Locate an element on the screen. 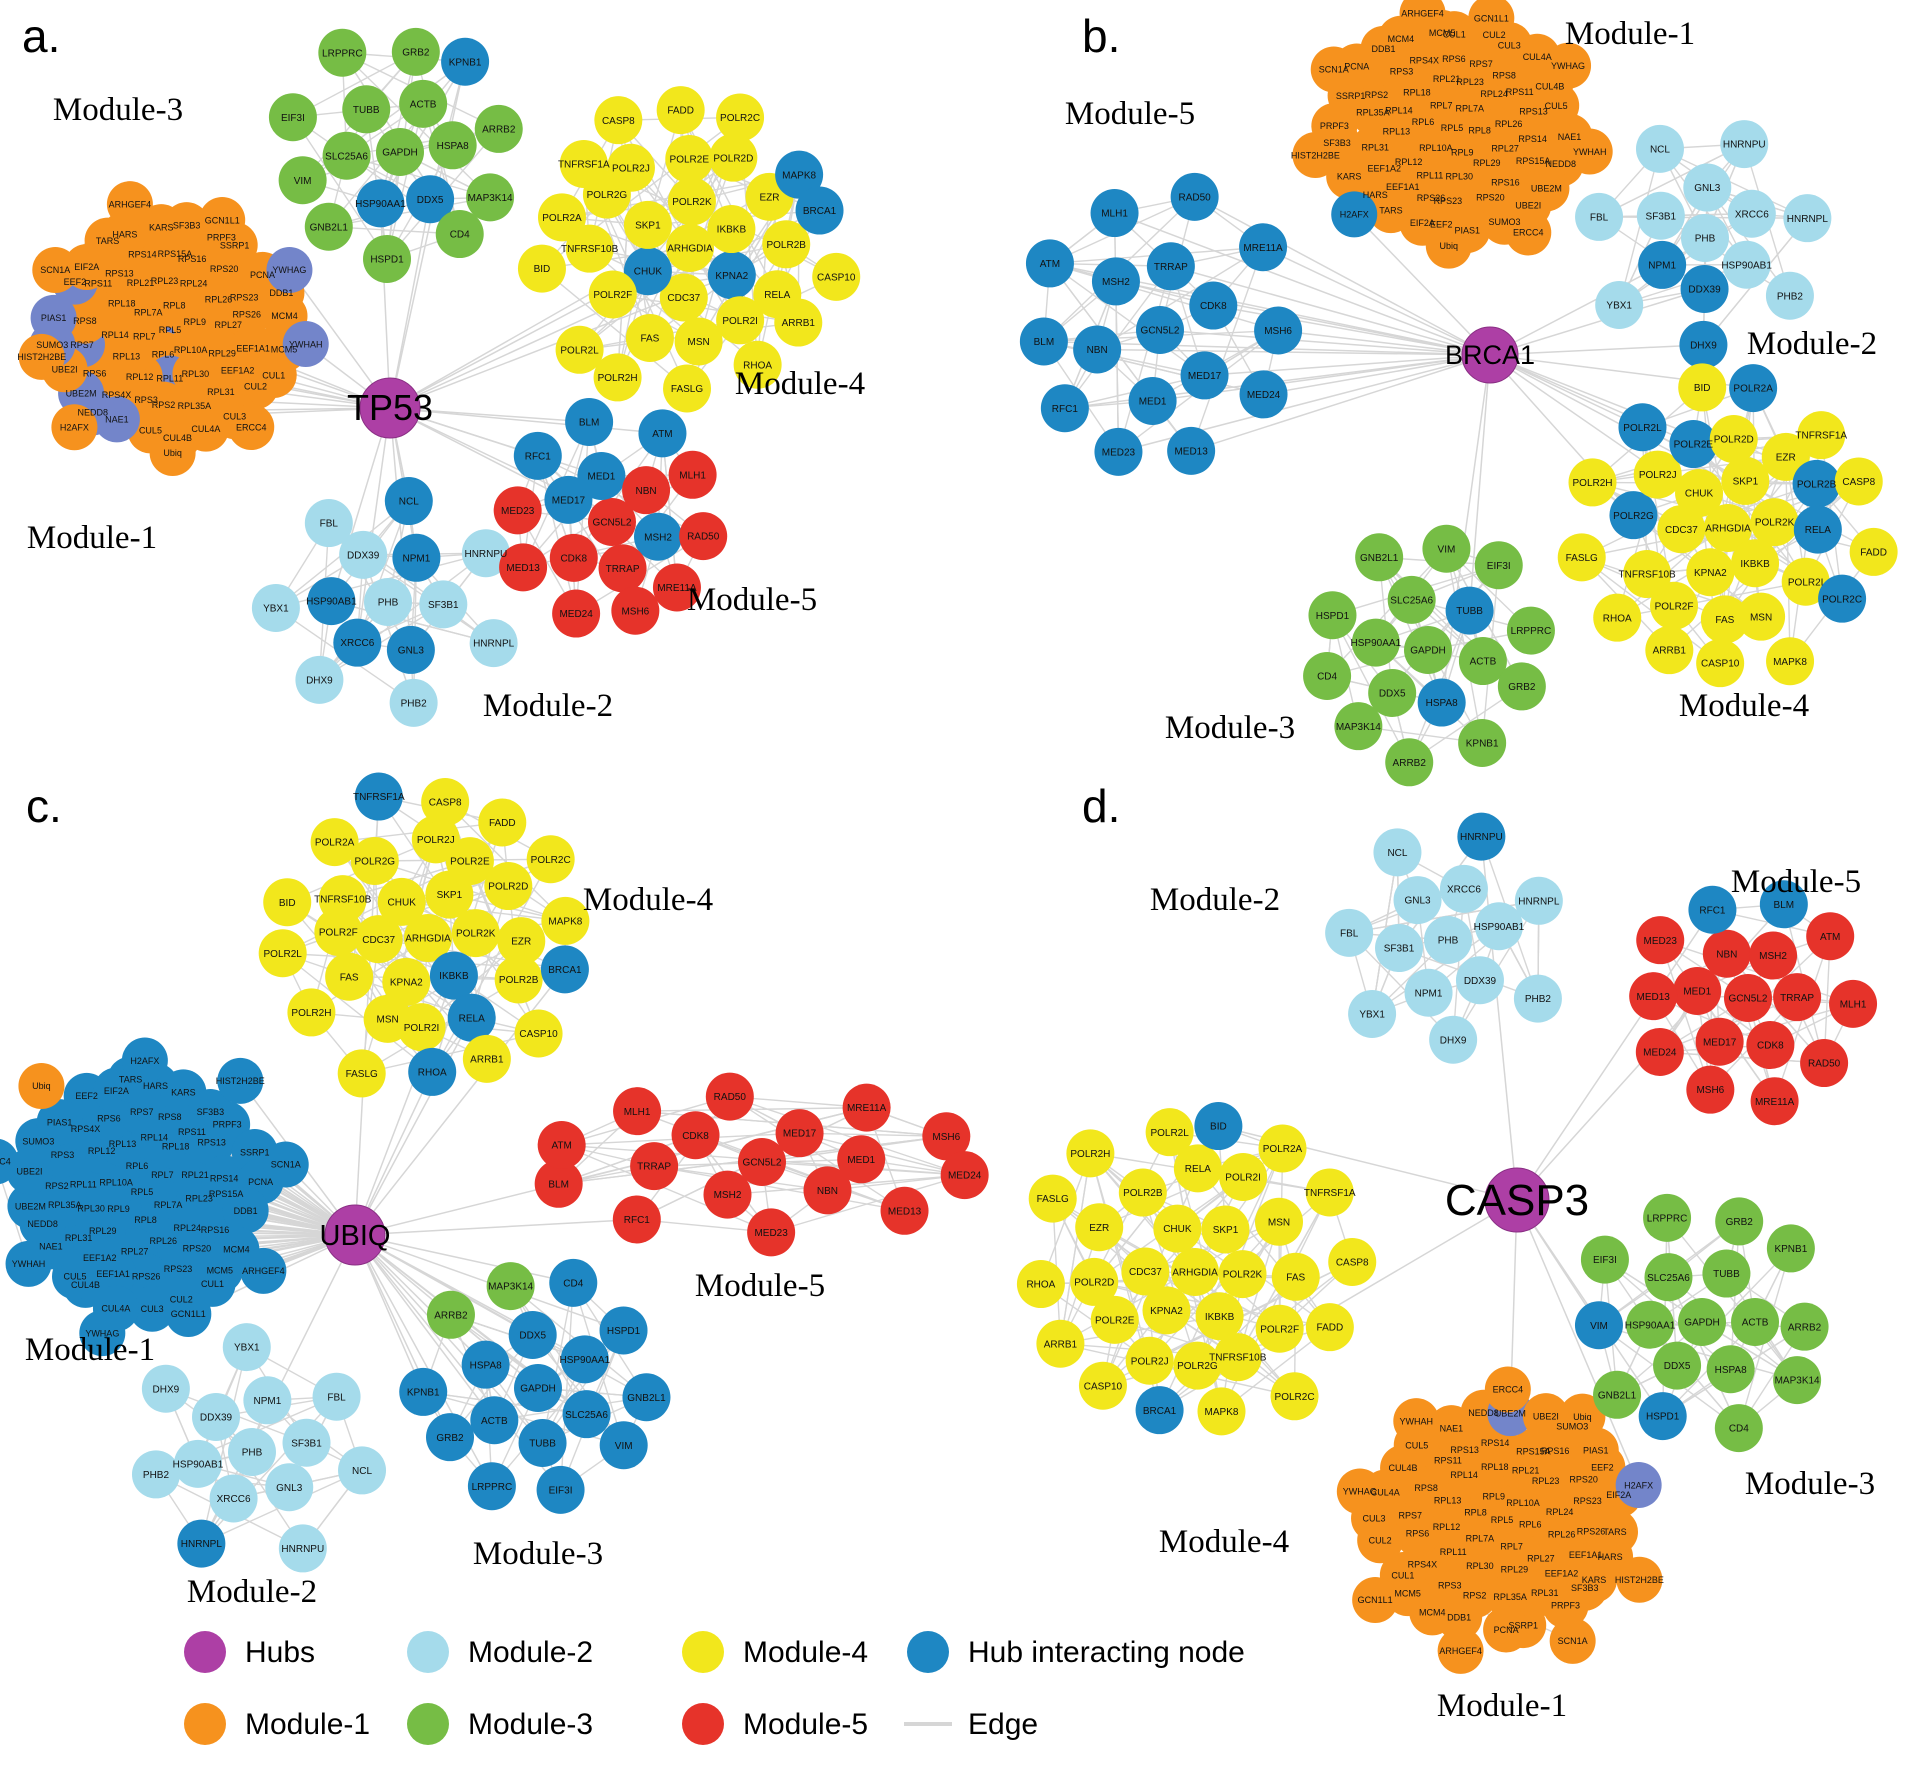  node-d-MSH2 is located at coordinates (1773, 955).